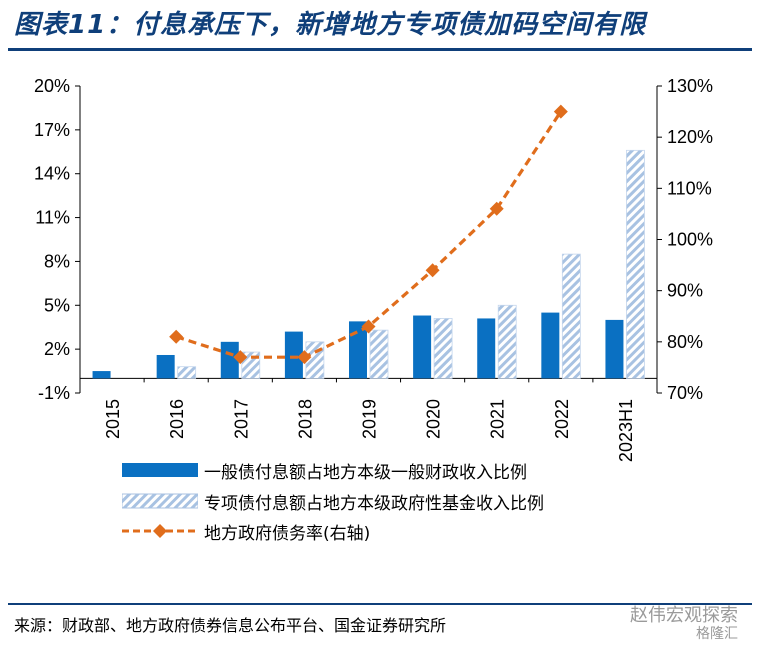  I want to click on legend-item-general: 一般债付息额占地方本级一般财政收入比例, so click(324, 470).